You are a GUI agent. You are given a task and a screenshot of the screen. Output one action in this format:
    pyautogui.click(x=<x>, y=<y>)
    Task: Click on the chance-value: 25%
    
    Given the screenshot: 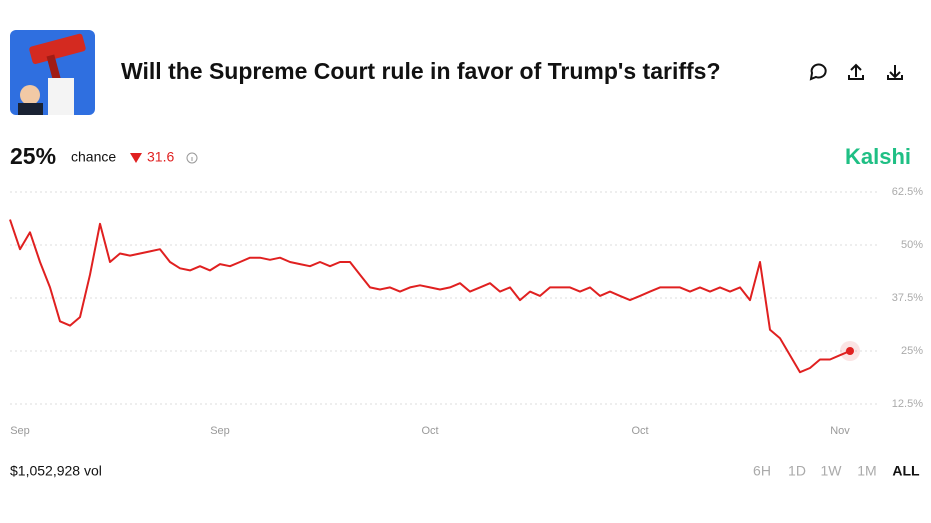 What is the action you would take?
    pyautogui.click(x=33, y=156)
    